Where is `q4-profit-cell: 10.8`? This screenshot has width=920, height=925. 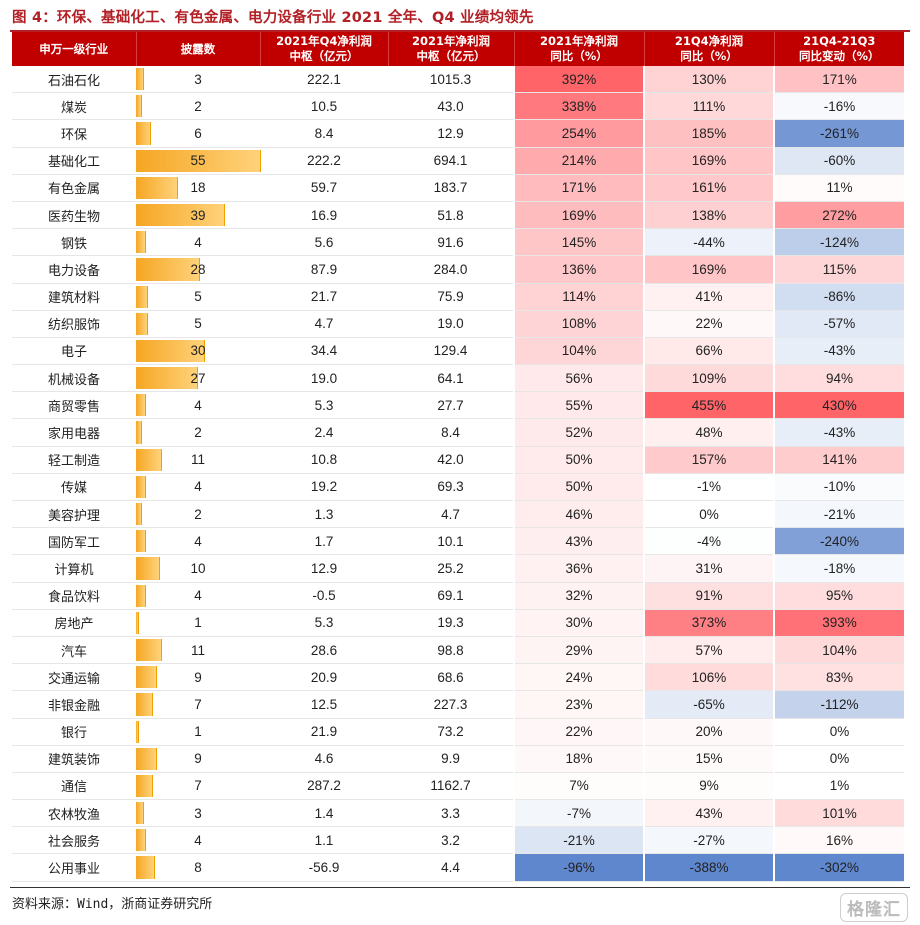 q4-profit-cell: 10.8 is located at coordinates (324, 460).